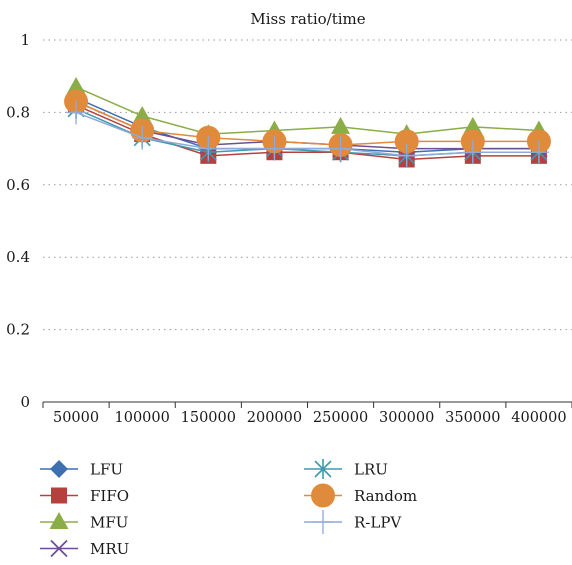  What do you see at coordinates (307, 19) in the screenshot?
I see `chart-title: Miss ratio/time` at bounding box center [307, 19].